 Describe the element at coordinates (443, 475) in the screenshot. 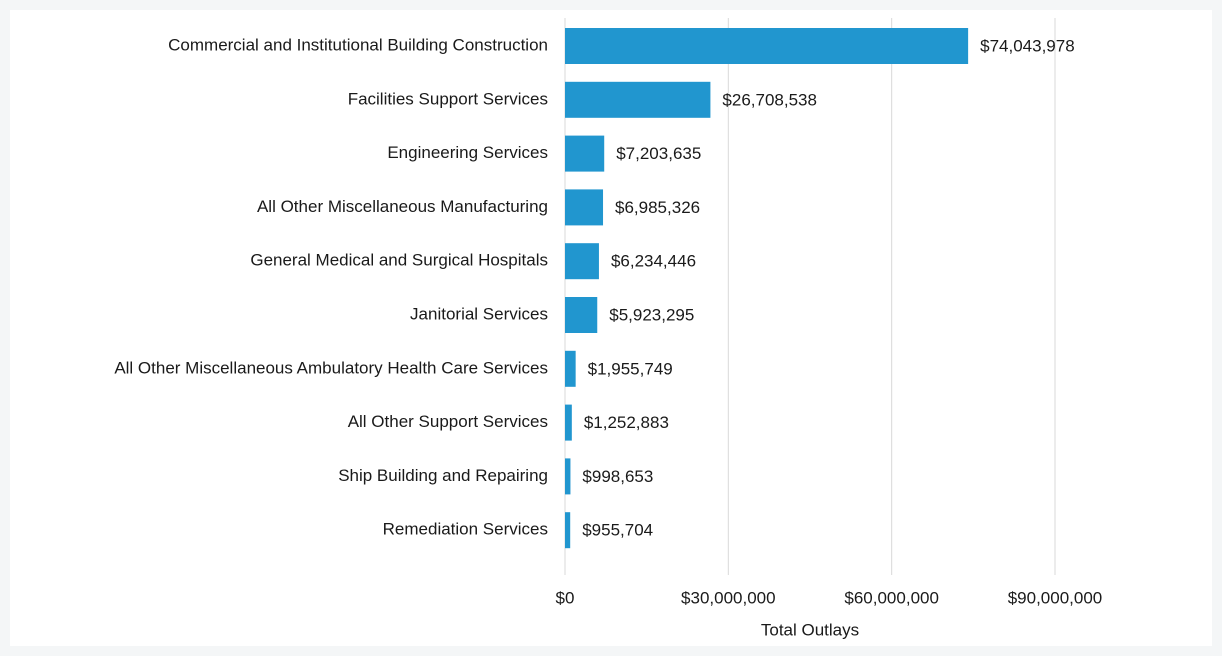

I see `y-tick-label: Ship Building and Repairing` at that location.